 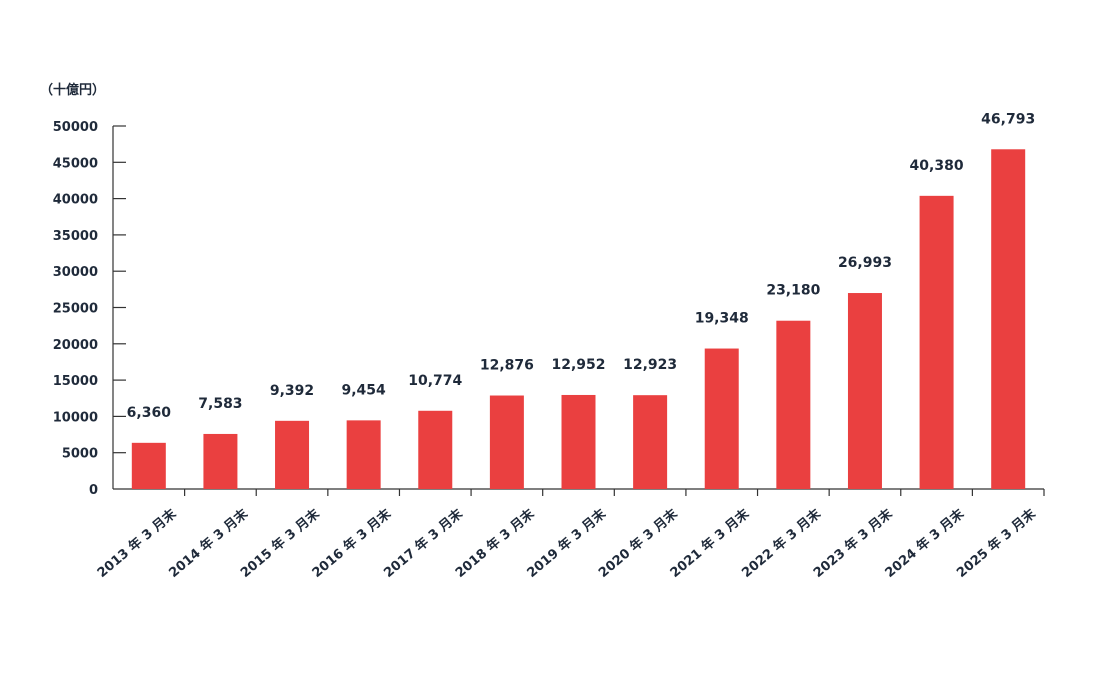 I want to click on bar-value-label: 6,360, so click(x=149, y=413).